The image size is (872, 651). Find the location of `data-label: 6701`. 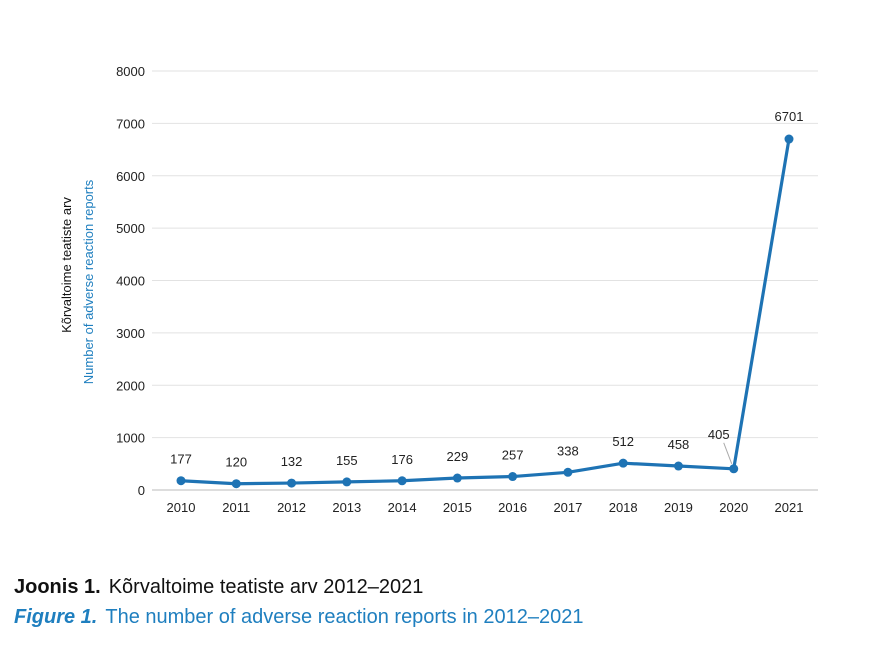

data-label: 6701 is located at coordinates (789, 116).